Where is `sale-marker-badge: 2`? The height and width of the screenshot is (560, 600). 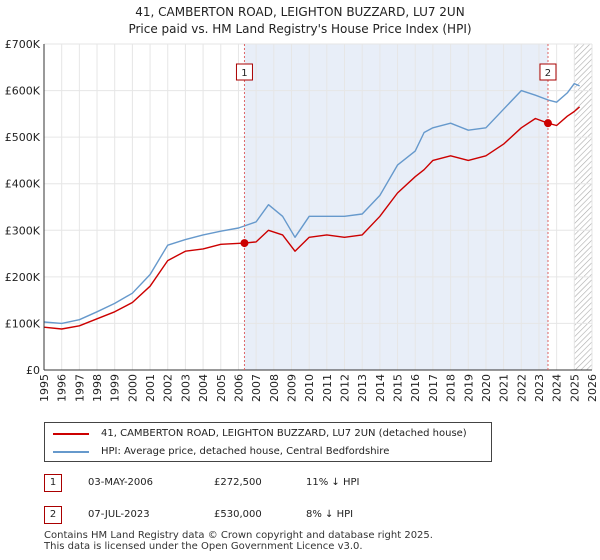
sale-marker-badge: 2 is located at coordinates (53, 515).